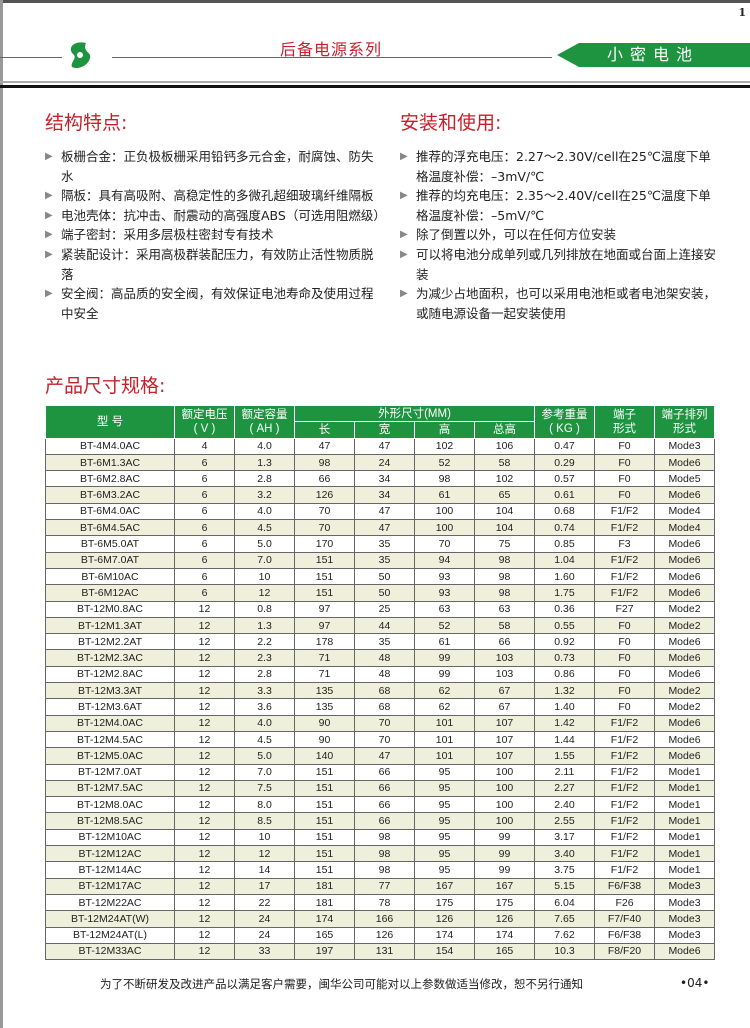  What do you see at coordinates (110, 902) in the screenshot?
I see `table-cell: BT-12M22AC` at bounding box center [110, 902].